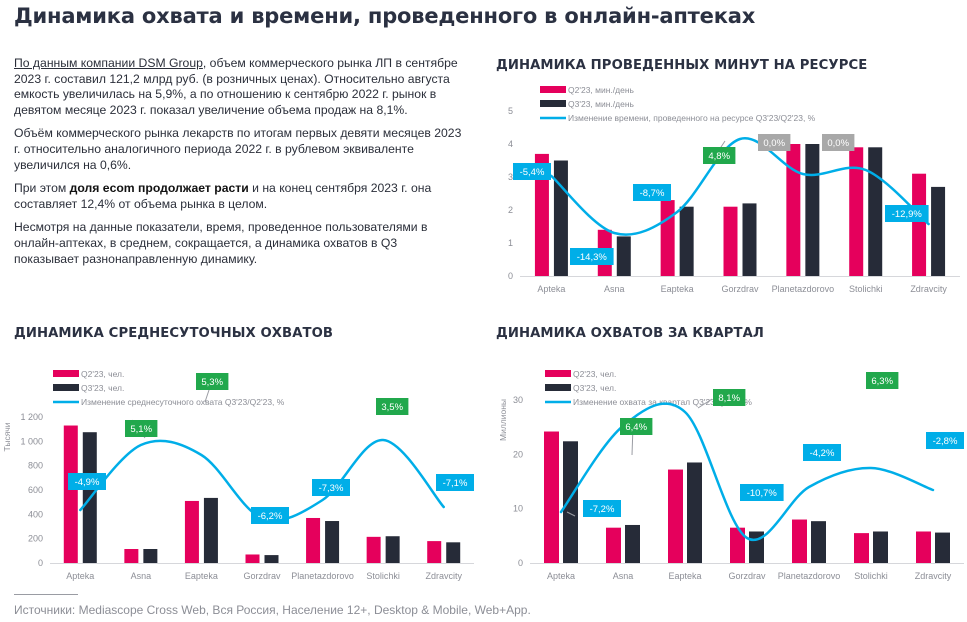 This screenshot has height=622, width=967. I want to click on legend-label-q3: Q3'23, мин./день, so click(601, 104).